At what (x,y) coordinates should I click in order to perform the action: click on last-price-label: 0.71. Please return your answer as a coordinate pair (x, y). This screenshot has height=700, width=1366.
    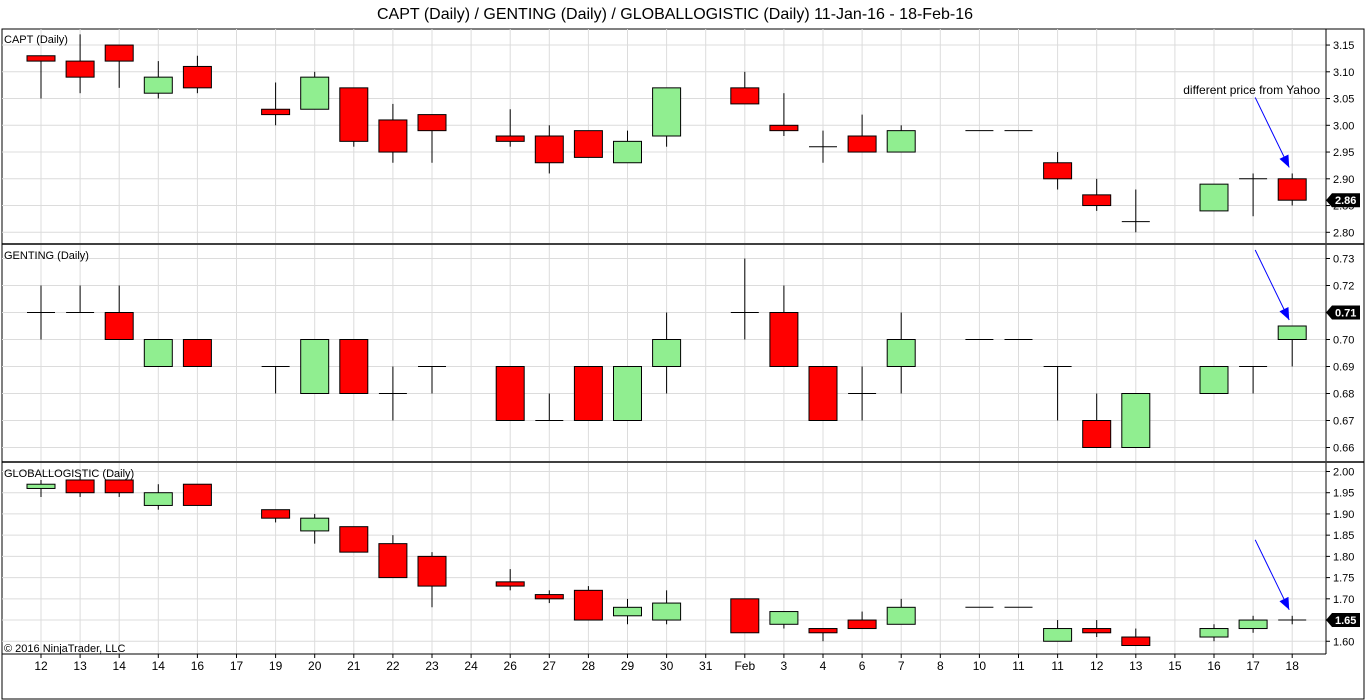
    Looking at the image, I should click on (1345, 314).